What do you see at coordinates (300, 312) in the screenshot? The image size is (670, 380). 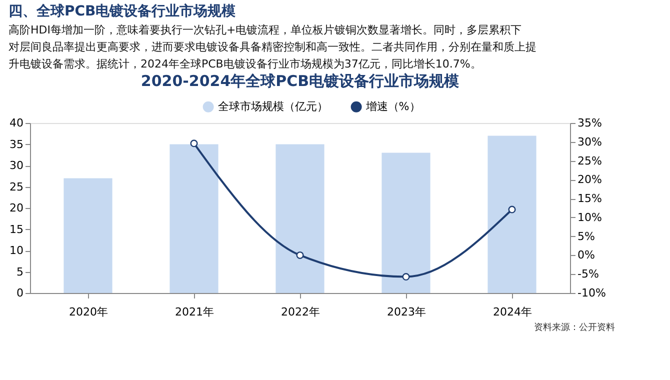 I see `x-tick-label: 2022年` at bounding box center [300, 312].